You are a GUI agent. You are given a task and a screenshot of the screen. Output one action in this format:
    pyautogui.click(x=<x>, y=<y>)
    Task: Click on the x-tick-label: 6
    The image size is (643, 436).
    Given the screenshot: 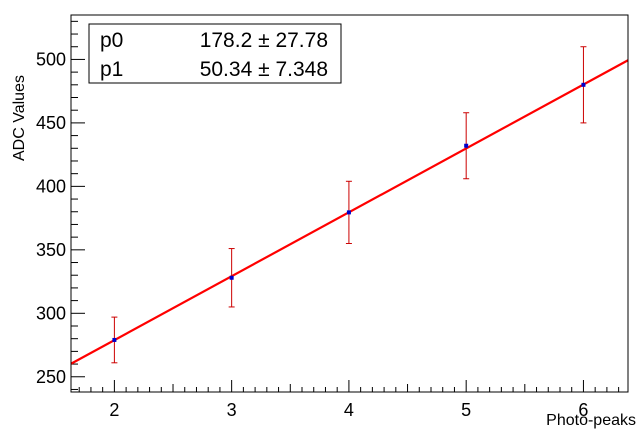 What is the action you would take?
    pyautogui.click(x=583, y=410)
    